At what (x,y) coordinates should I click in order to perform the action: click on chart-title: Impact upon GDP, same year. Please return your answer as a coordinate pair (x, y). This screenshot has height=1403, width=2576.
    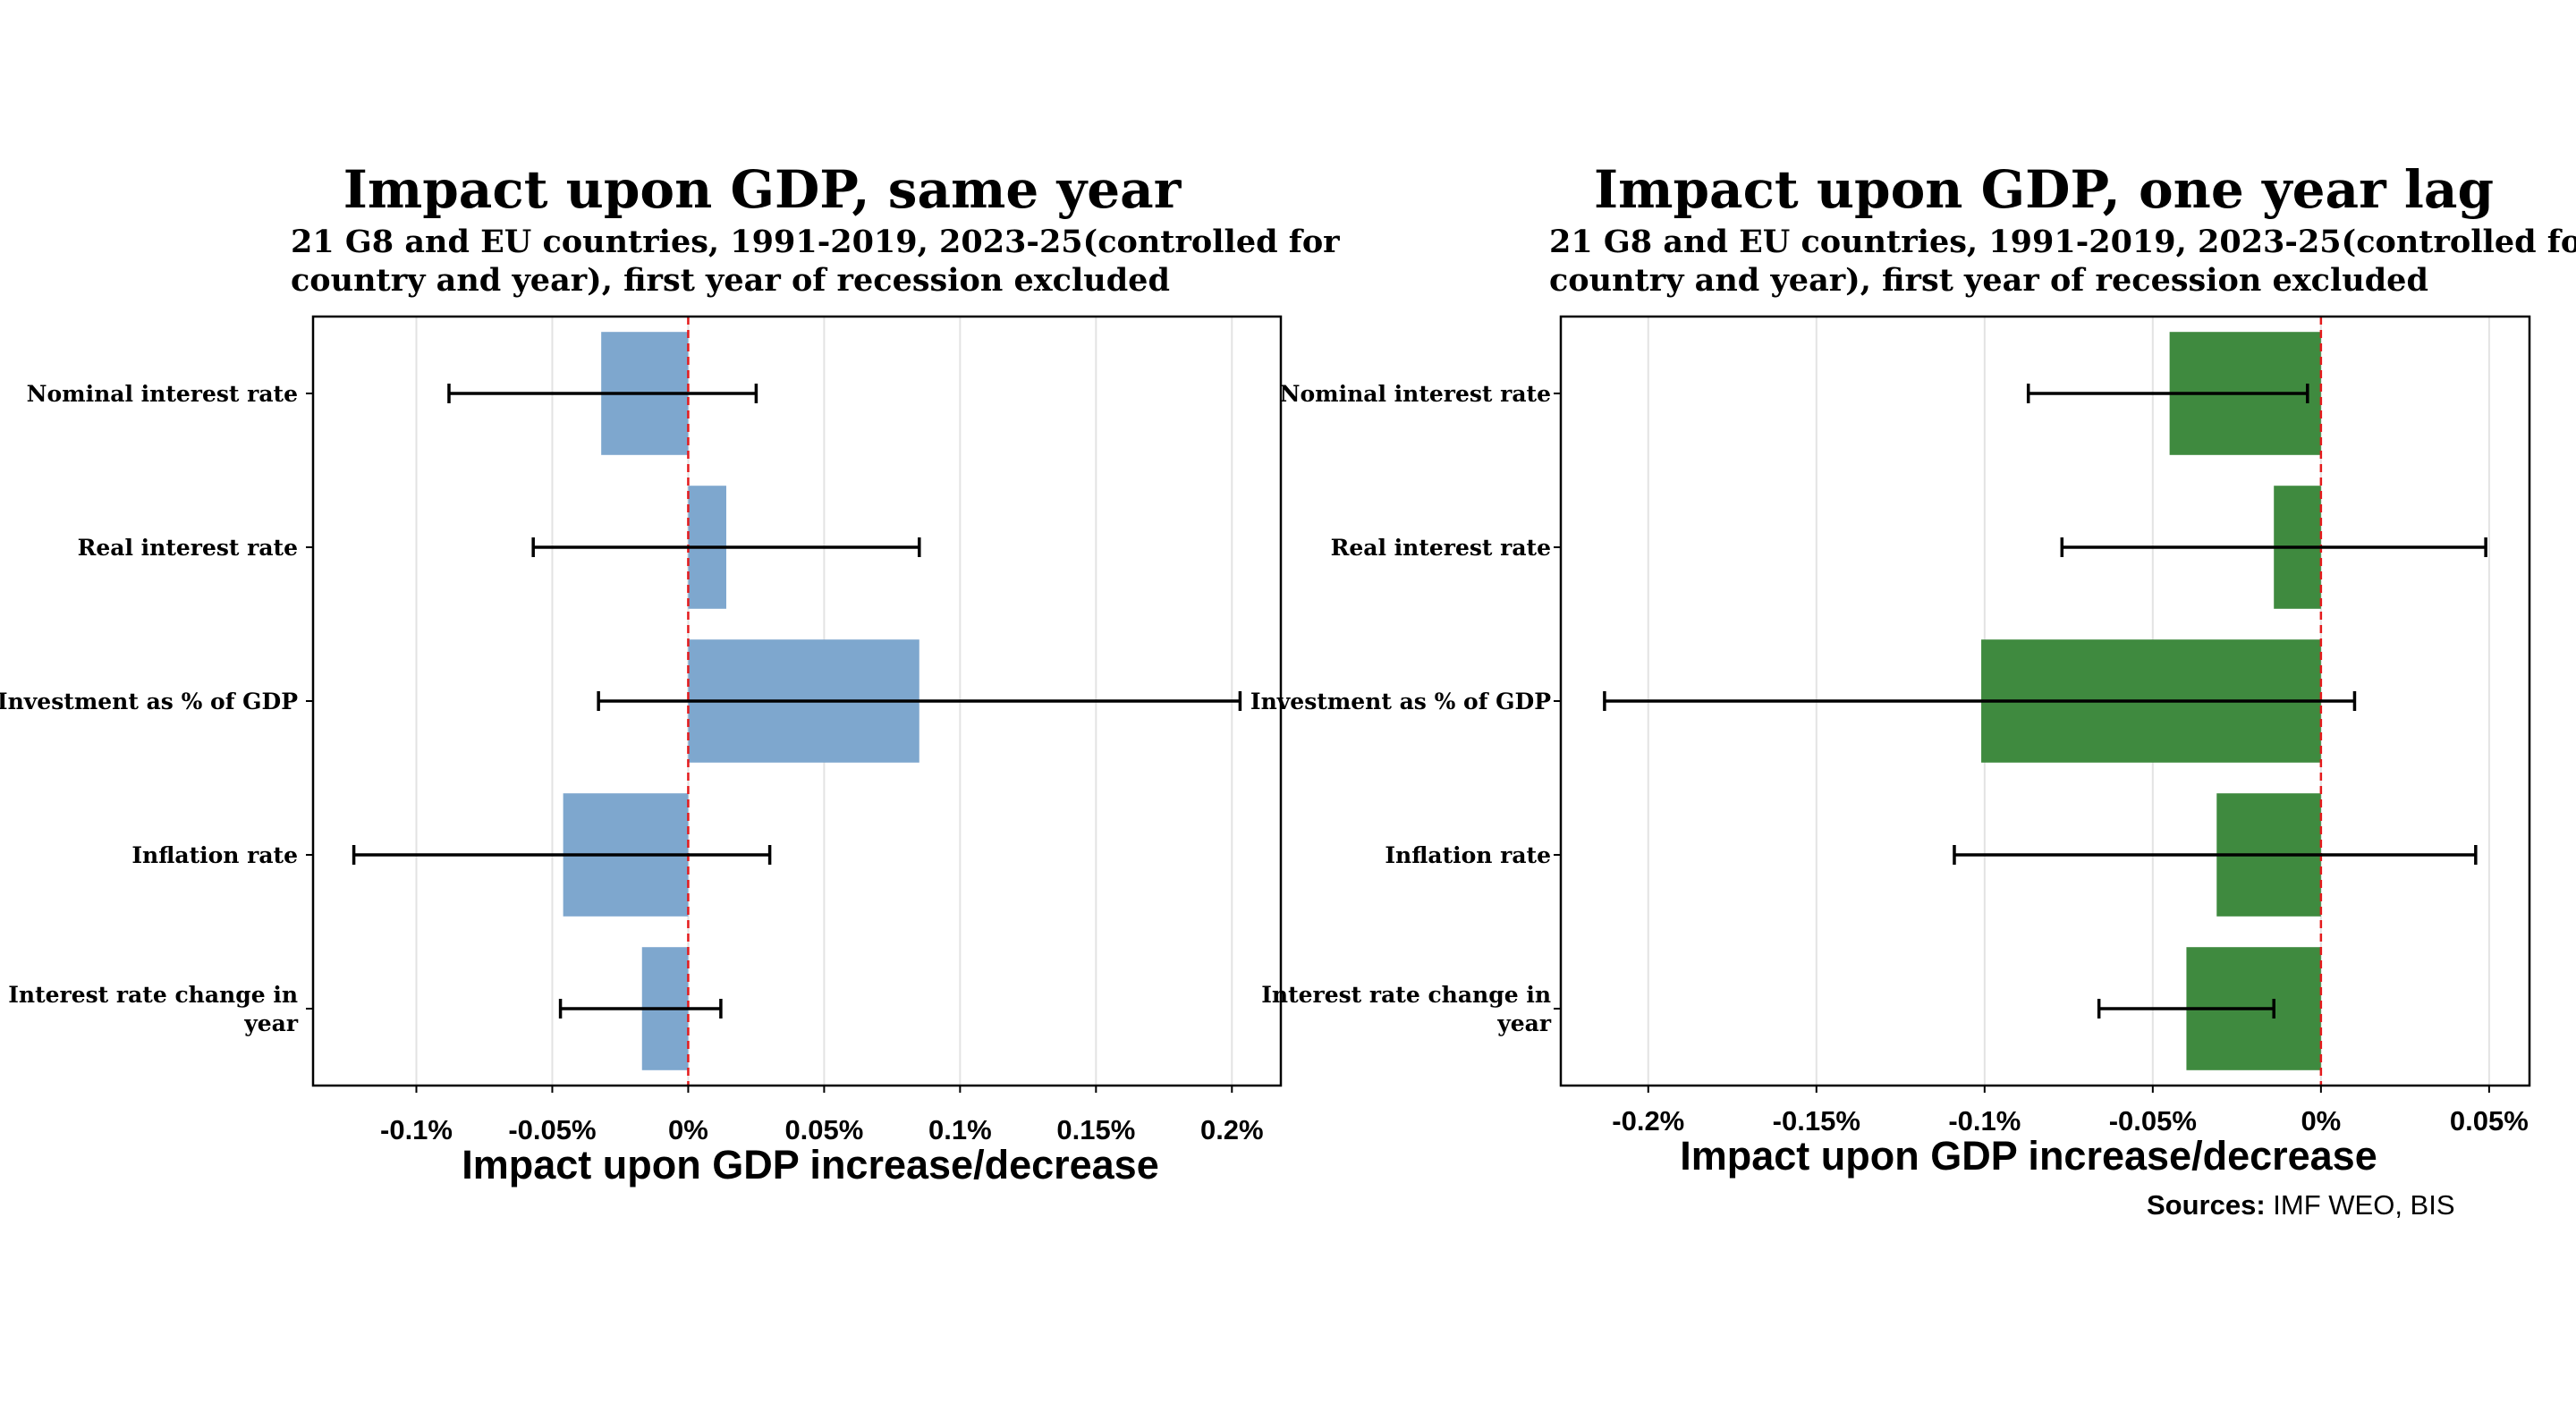
    Looking at the image, I should click on (762, 189).